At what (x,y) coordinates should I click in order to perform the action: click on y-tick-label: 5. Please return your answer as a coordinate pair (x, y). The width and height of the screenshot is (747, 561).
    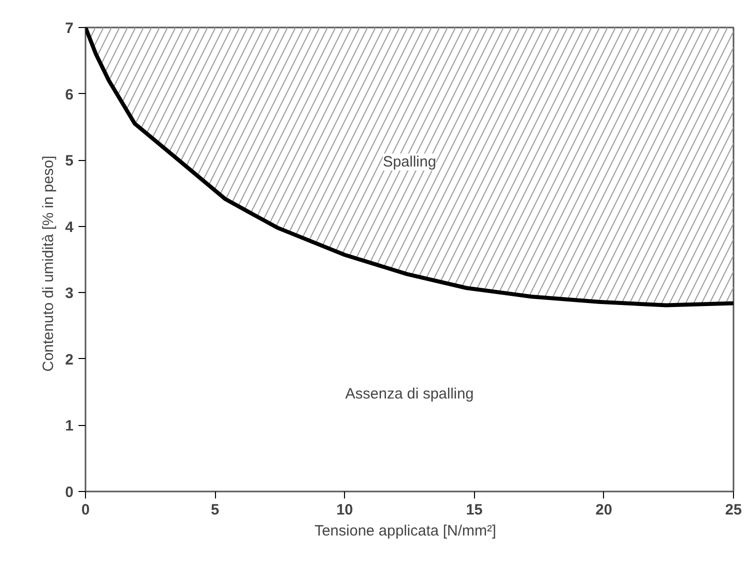
    Looking at the image, I should click on (69, 161).